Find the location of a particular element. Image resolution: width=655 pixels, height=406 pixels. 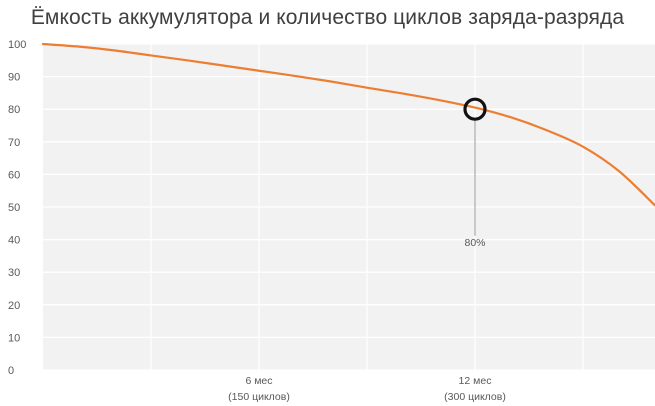

y-tick-label: 0 is located at coordinates (11, 371).